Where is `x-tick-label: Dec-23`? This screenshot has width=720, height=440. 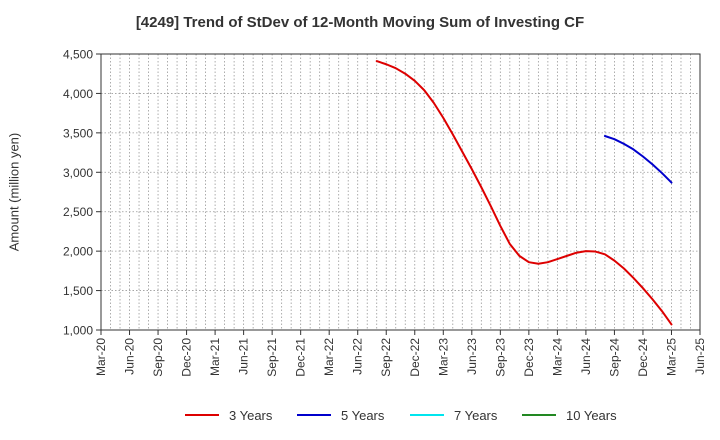 x-tick-label: Dec-23 is located at coordinates (529, 357).